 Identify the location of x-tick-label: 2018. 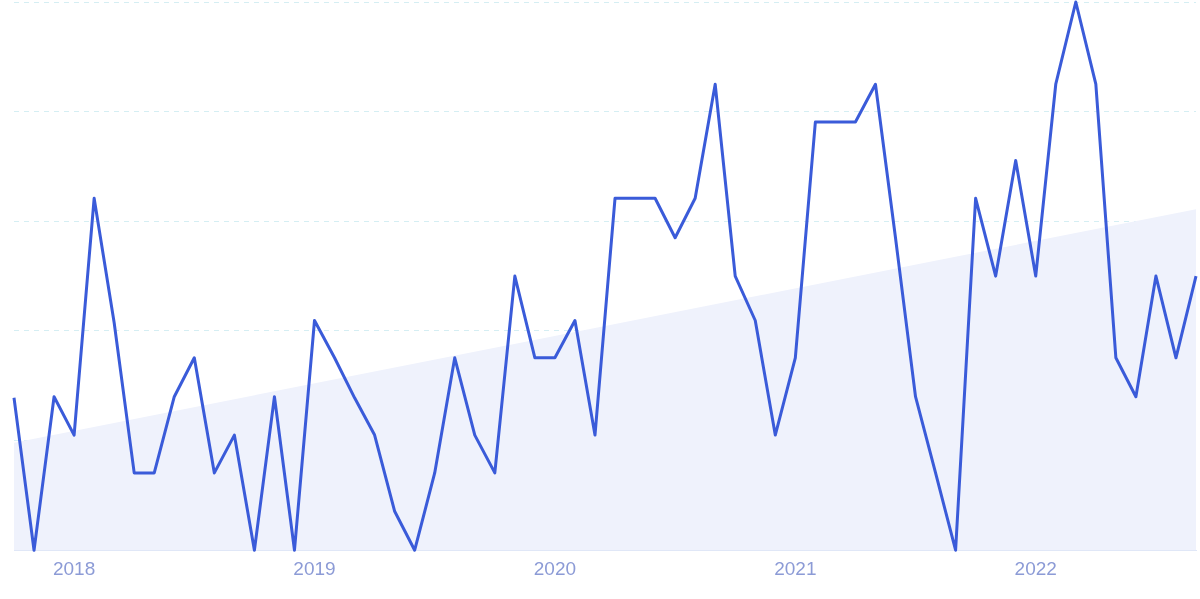
(74, 568).